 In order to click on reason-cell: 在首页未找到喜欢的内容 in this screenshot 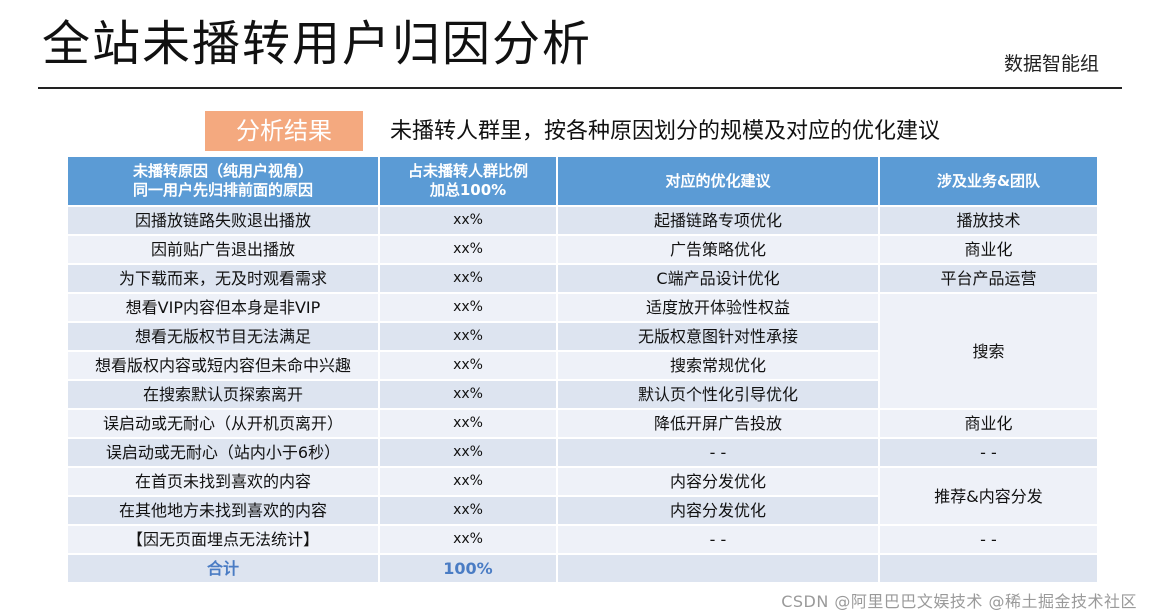, I will do `click(223, 481)`.